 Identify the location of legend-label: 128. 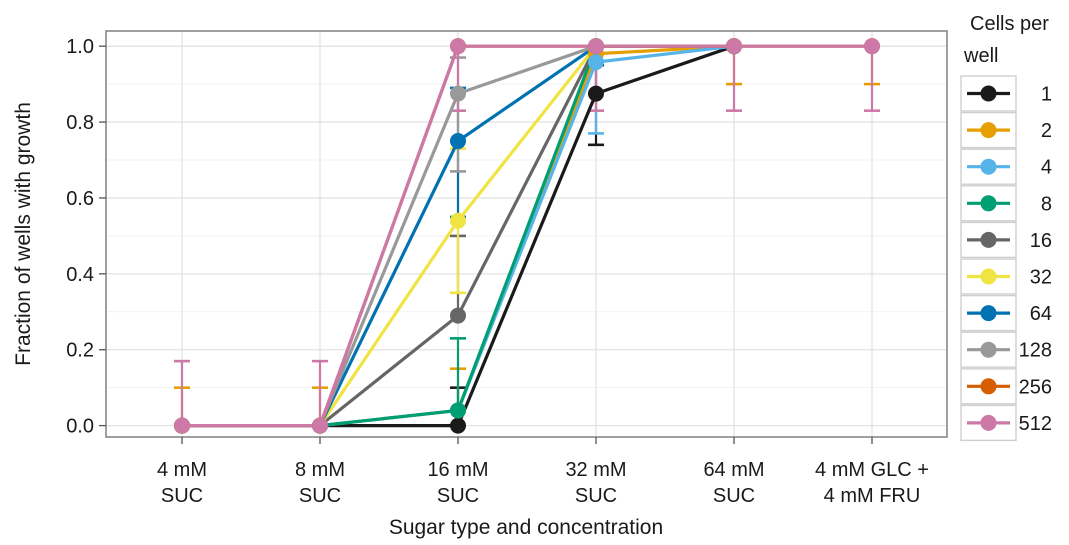
(1035, 351).